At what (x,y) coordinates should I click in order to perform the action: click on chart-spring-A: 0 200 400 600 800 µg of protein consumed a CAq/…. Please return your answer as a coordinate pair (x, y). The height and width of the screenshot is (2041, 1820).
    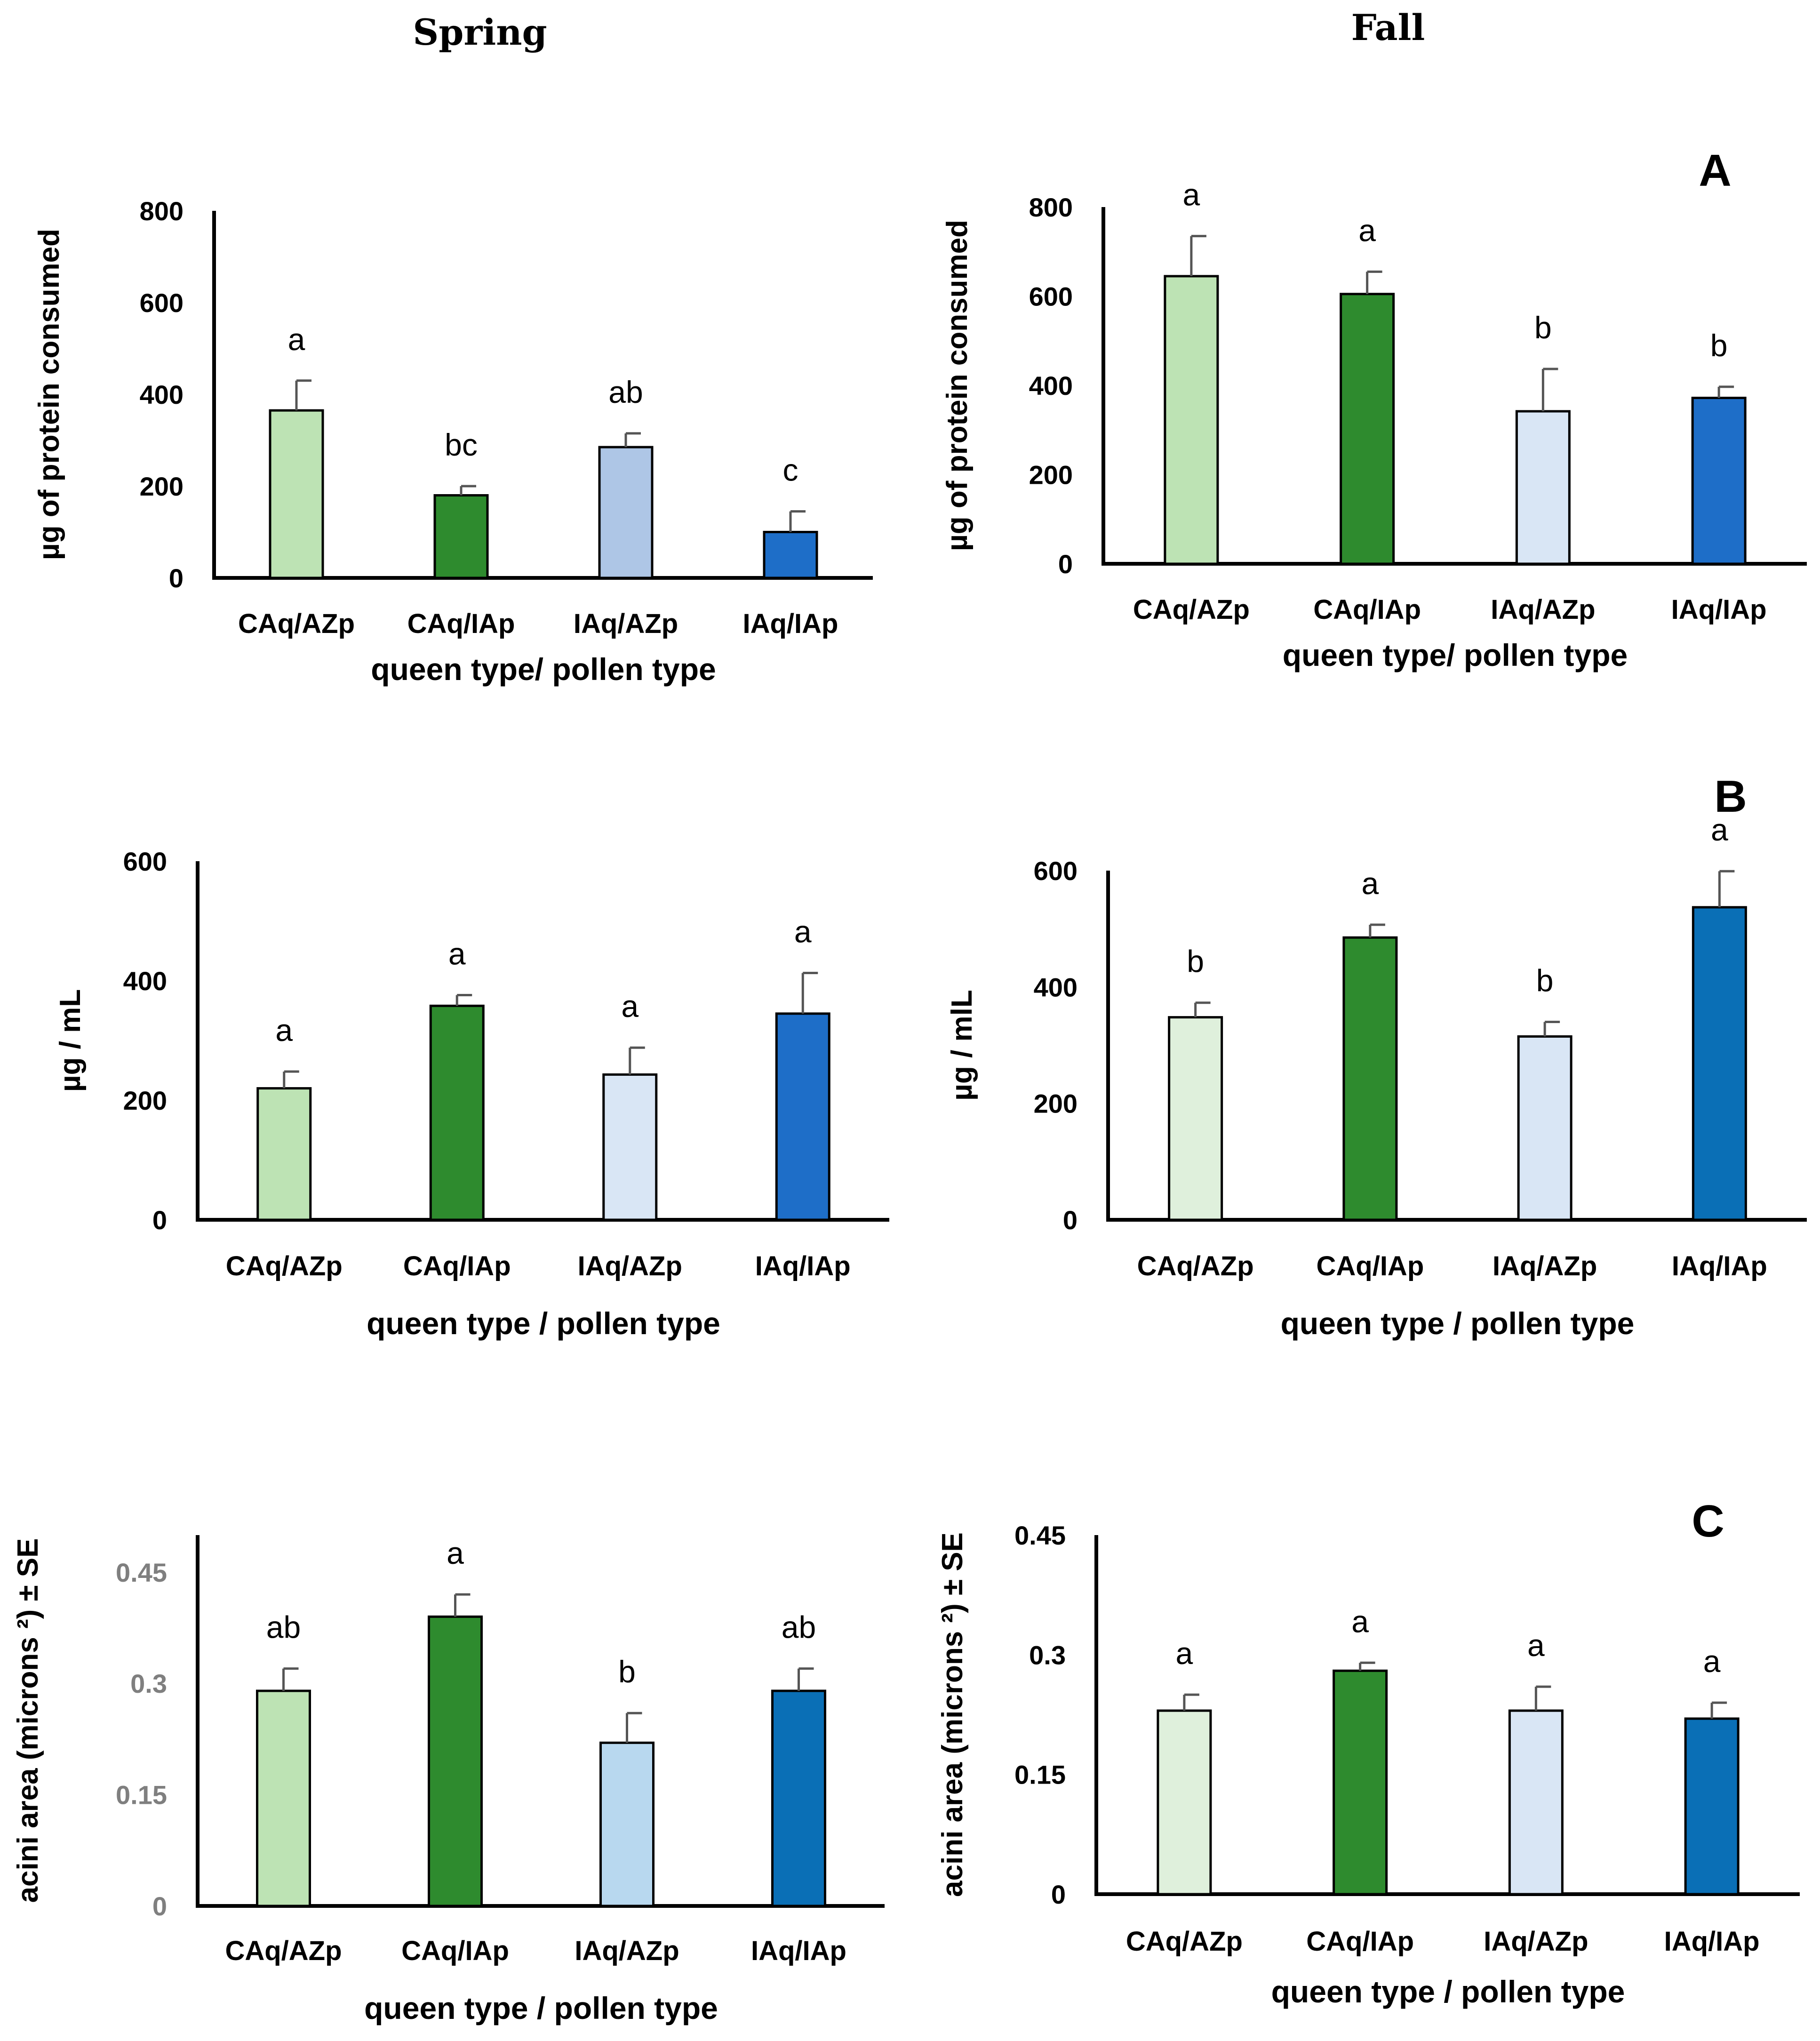
    Looking at the image, I should click on (453, 441).